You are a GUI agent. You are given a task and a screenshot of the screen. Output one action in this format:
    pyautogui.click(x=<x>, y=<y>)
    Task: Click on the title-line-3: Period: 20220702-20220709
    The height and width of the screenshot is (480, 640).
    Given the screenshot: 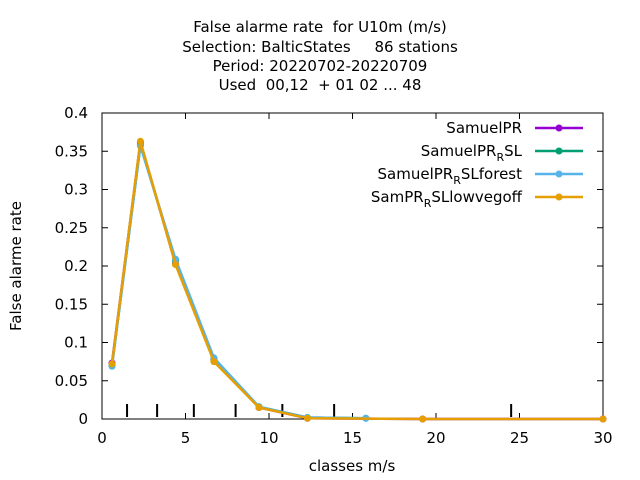 What is the action you would take?
    pyautogui.click(x=320, y=66)
    